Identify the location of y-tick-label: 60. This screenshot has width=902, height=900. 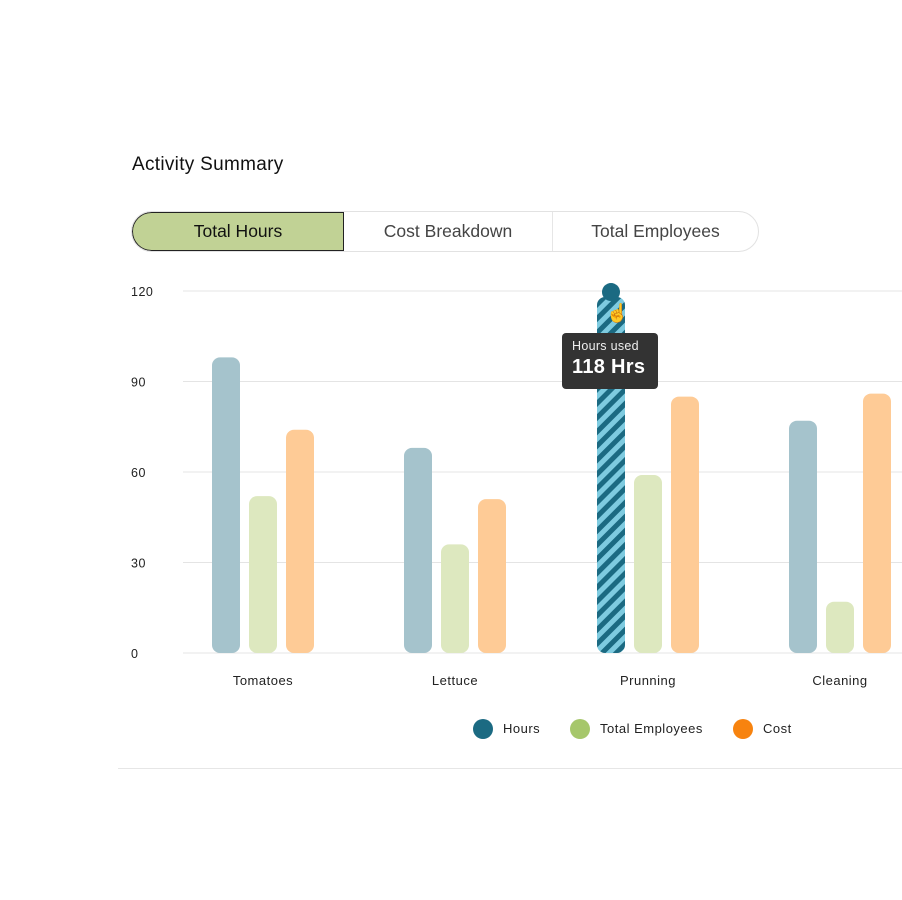
(138, 473).